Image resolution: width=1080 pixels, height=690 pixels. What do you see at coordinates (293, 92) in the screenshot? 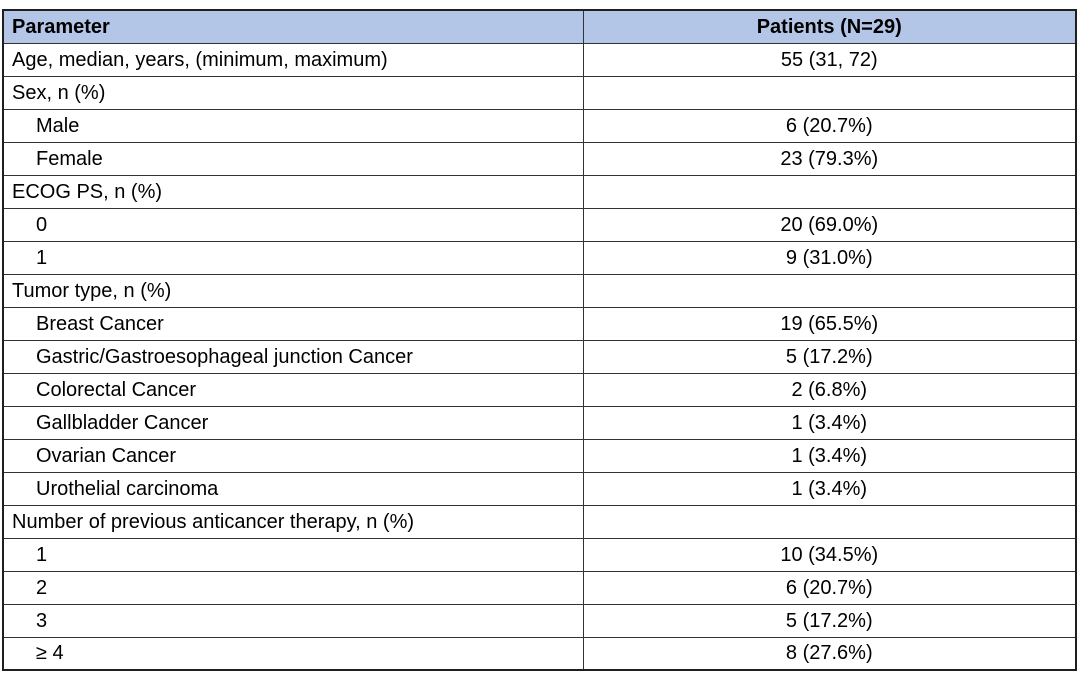
I see `param-cell: Sex, n (%)` at bounding box center [293, 92].